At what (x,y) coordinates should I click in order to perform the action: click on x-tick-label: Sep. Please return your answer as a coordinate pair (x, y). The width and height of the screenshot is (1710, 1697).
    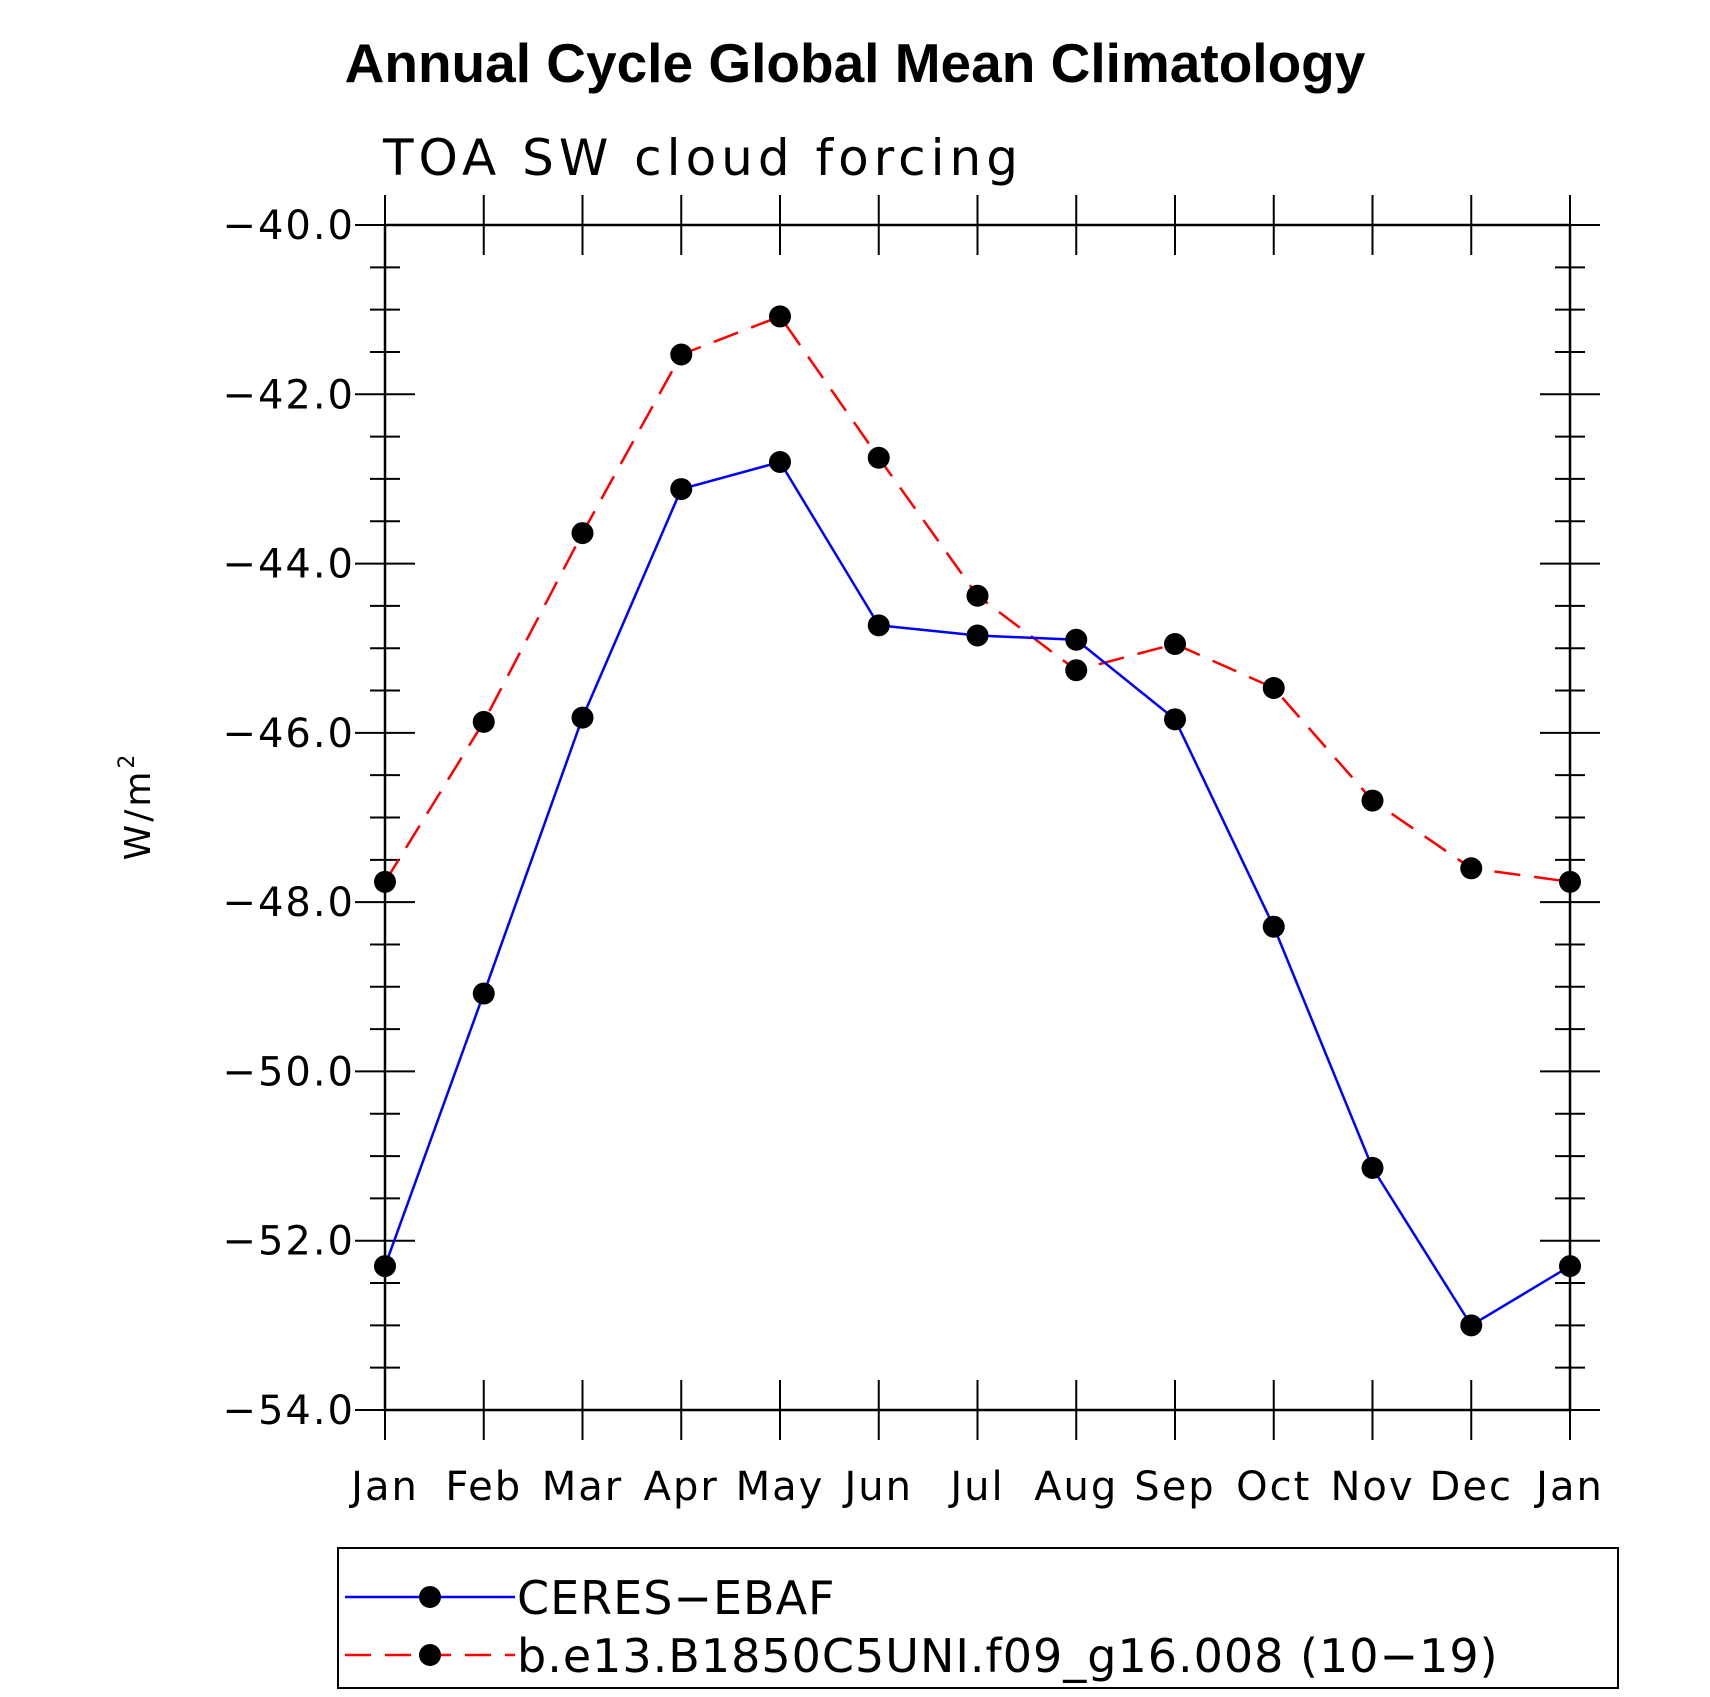
    Looking at the image, I should click on (1174, 1487).